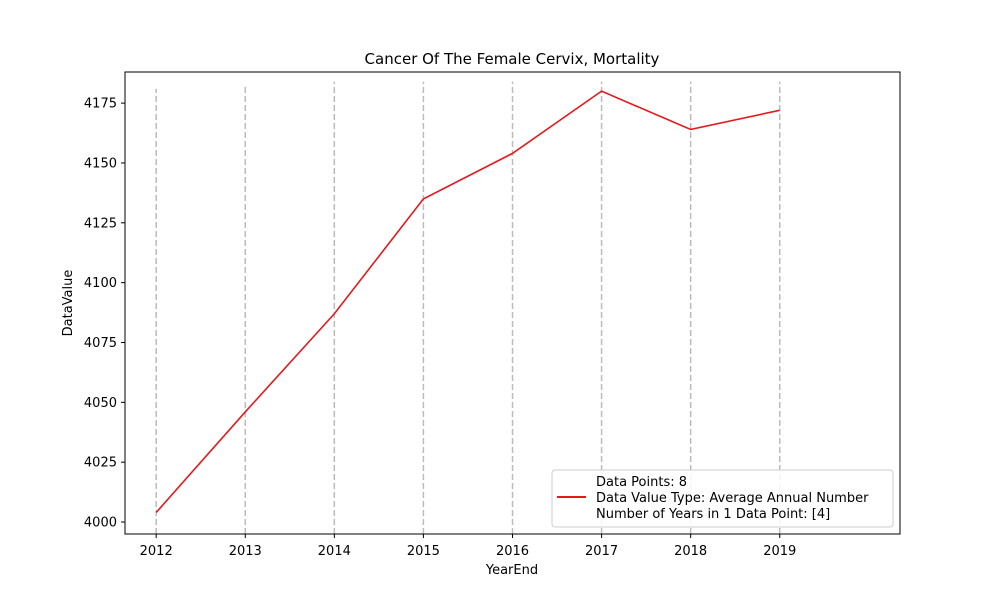  I want to click on chart-title: Cancer Of The Female Cervix, Mortality, so click(512, 59).